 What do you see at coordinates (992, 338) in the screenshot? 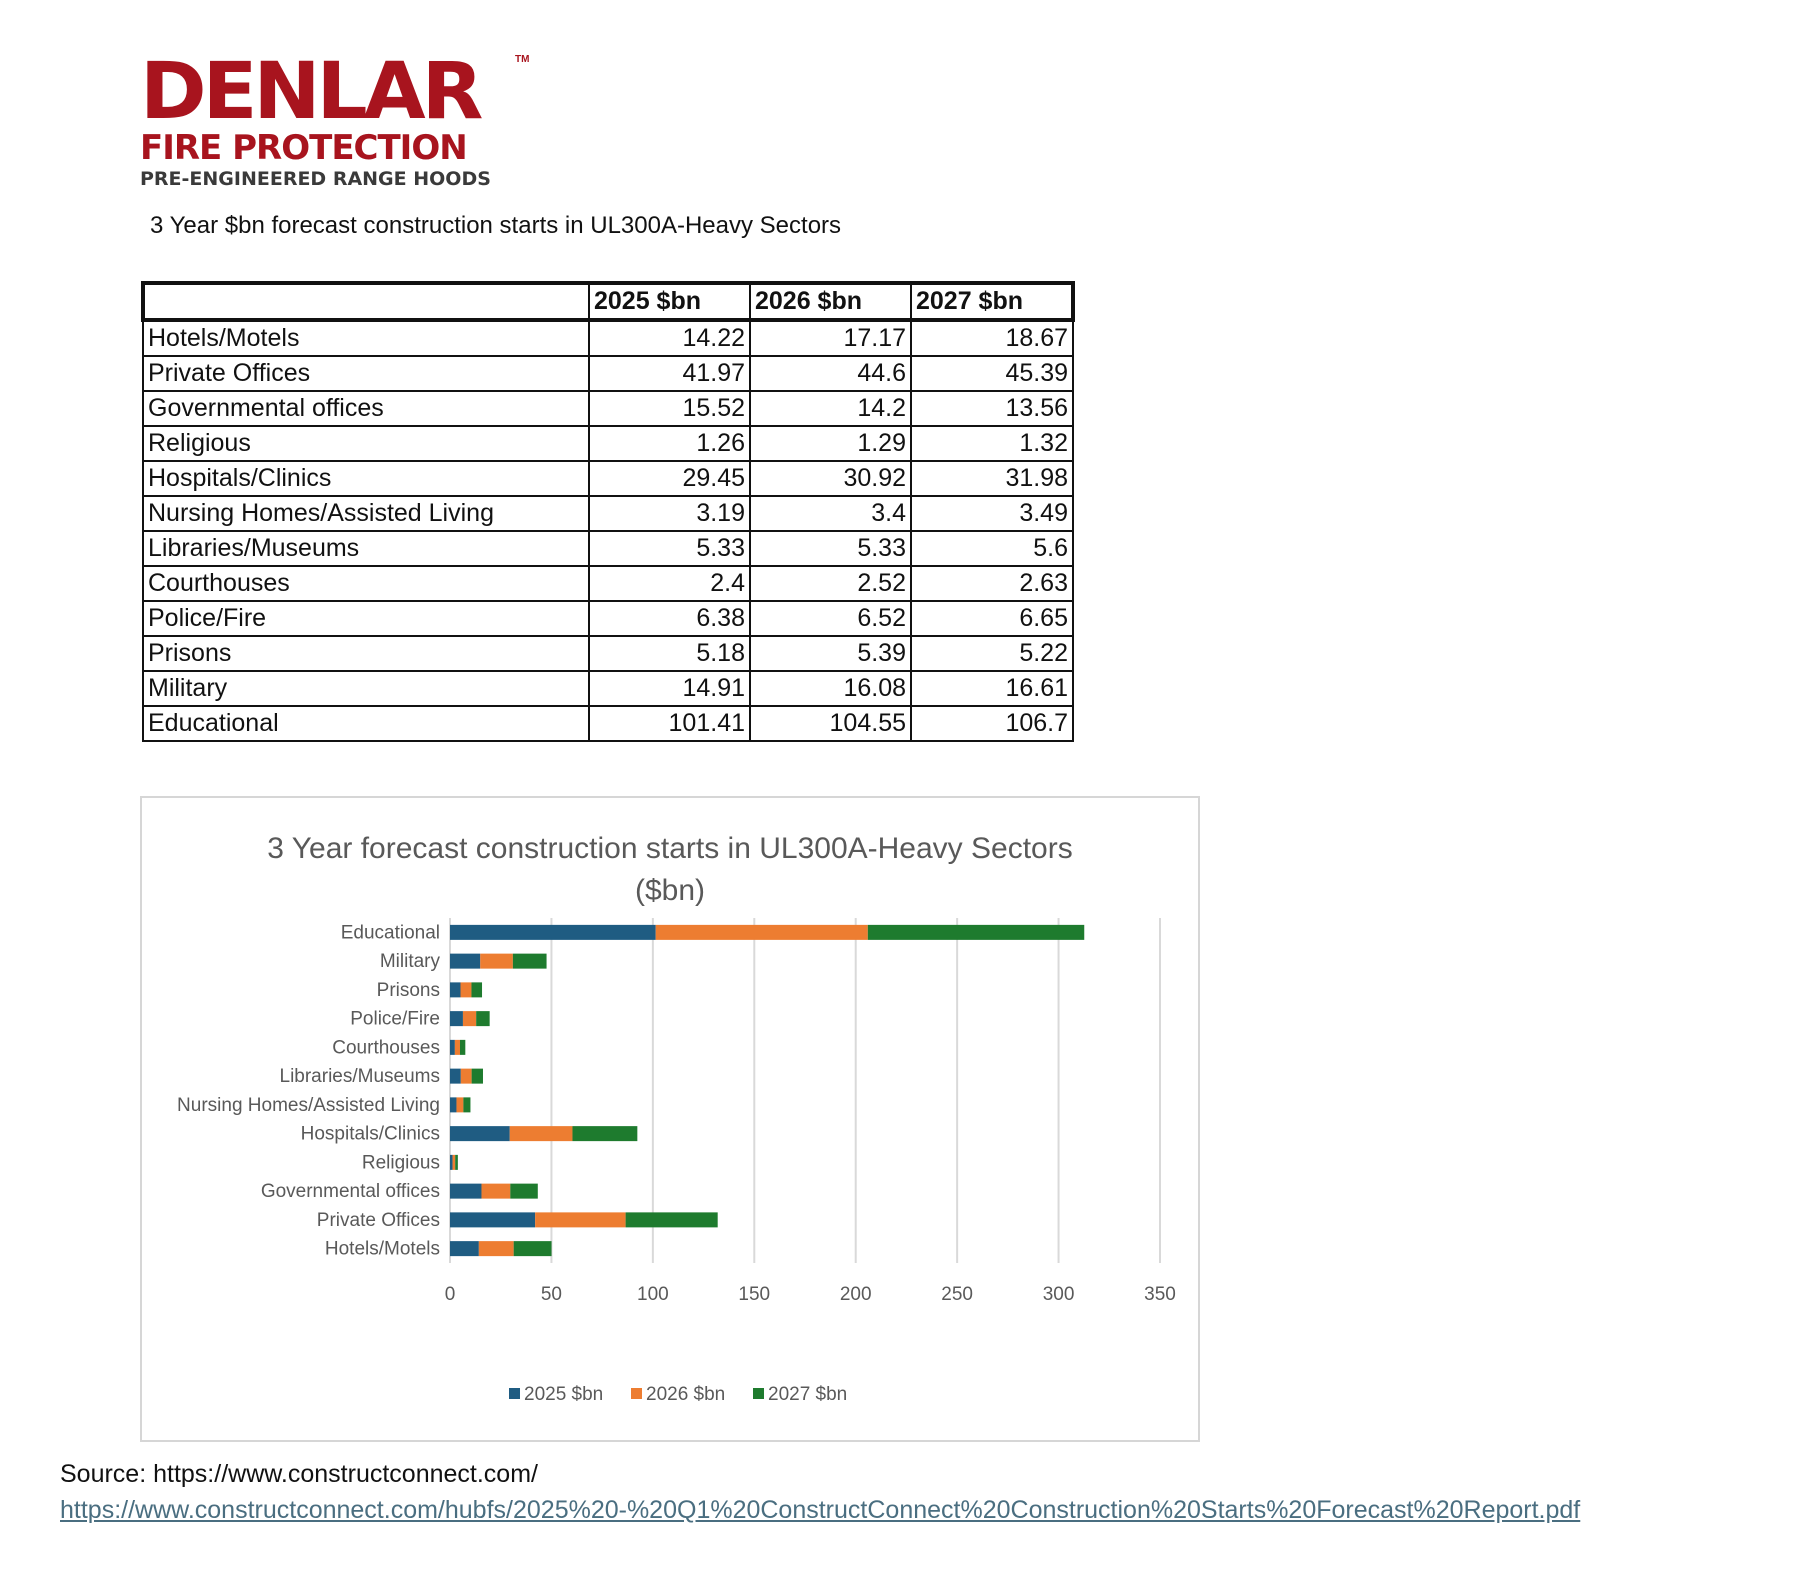
I see `table-cell-value: 18.67` at bounding box center [992, 338].